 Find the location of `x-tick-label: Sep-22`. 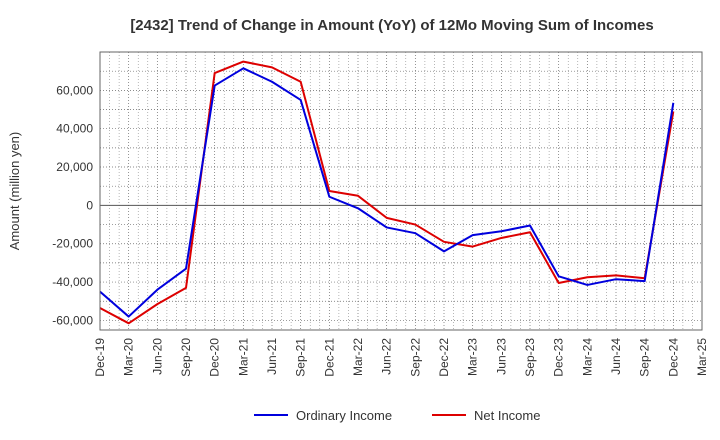

x-tick-label: Sep-22 is located at coordinates (415, 357).